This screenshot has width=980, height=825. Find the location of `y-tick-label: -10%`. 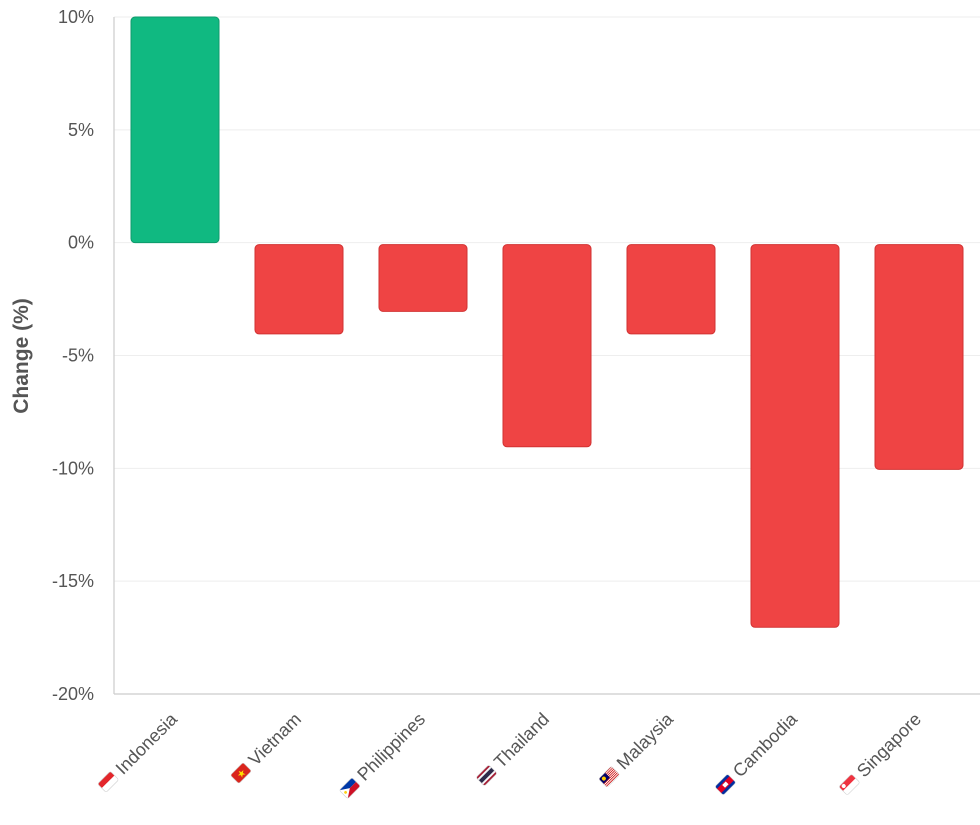

y-tick-label: -10% is located at coordinates (73, 468).